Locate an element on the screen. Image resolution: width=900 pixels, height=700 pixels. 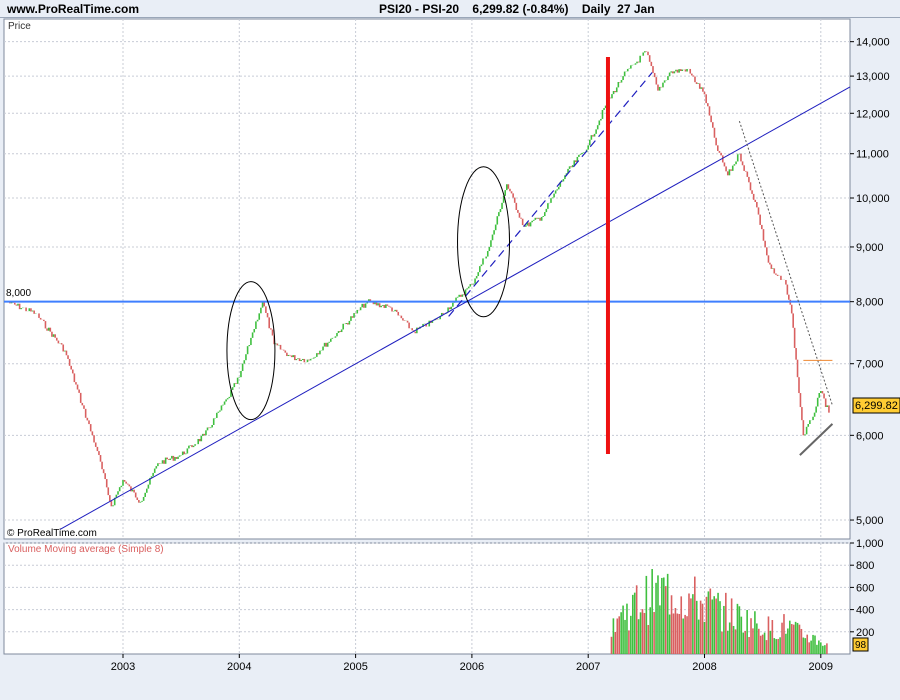
year-tick-label: 2008 is located at coordinates (704, 667).